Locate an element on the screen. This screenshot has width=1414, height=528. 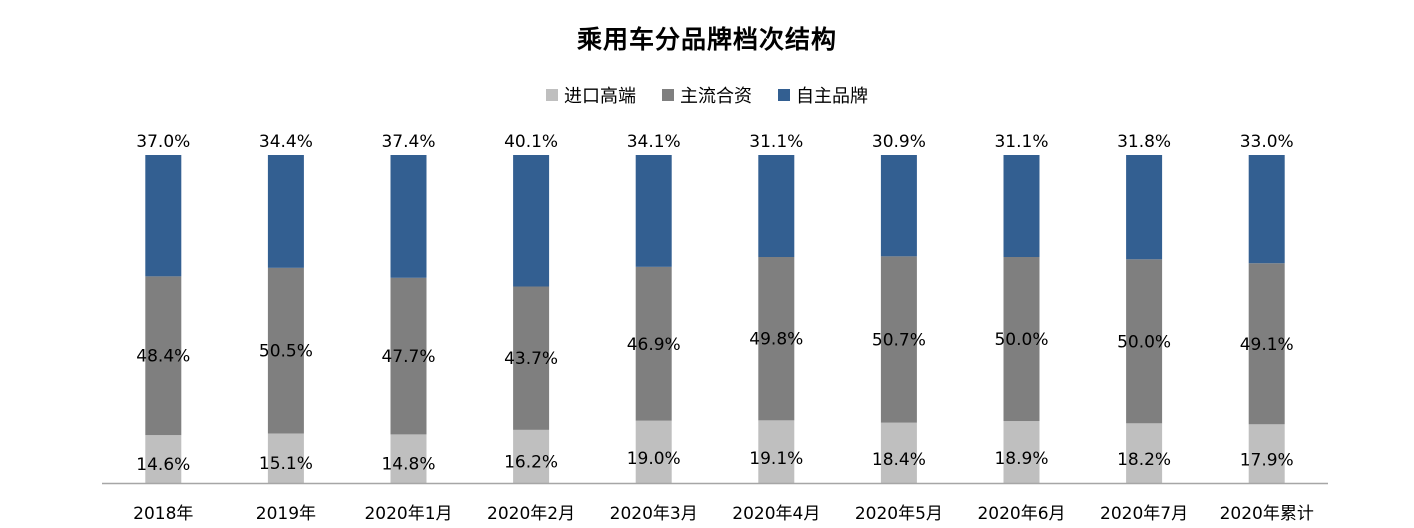
value-label-1-1: 50.5% is located at coordinates (286, 352).